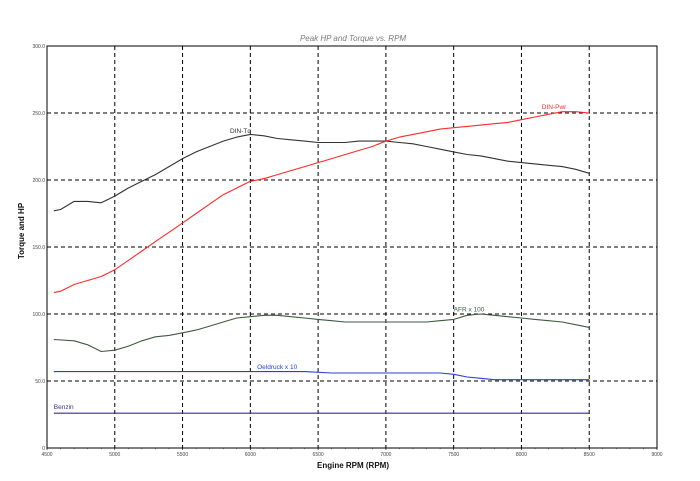  I want to click on x-tick-label: 8000, so click(521, 455).